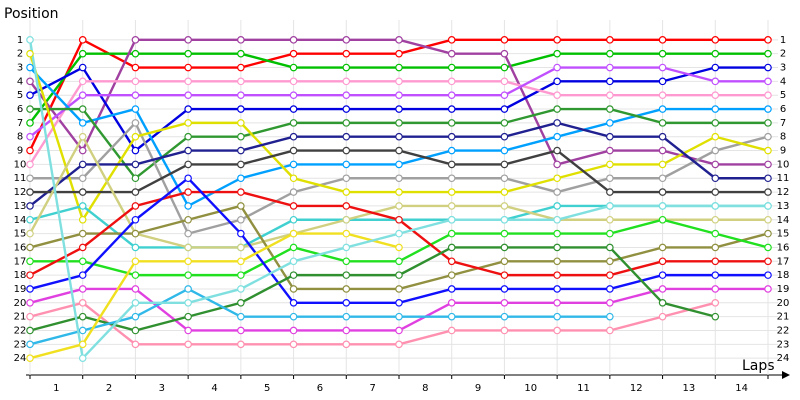  Describe the element at coordinates (20, 54) in the screenshot. I see `y-tick-label: 2` at that location.